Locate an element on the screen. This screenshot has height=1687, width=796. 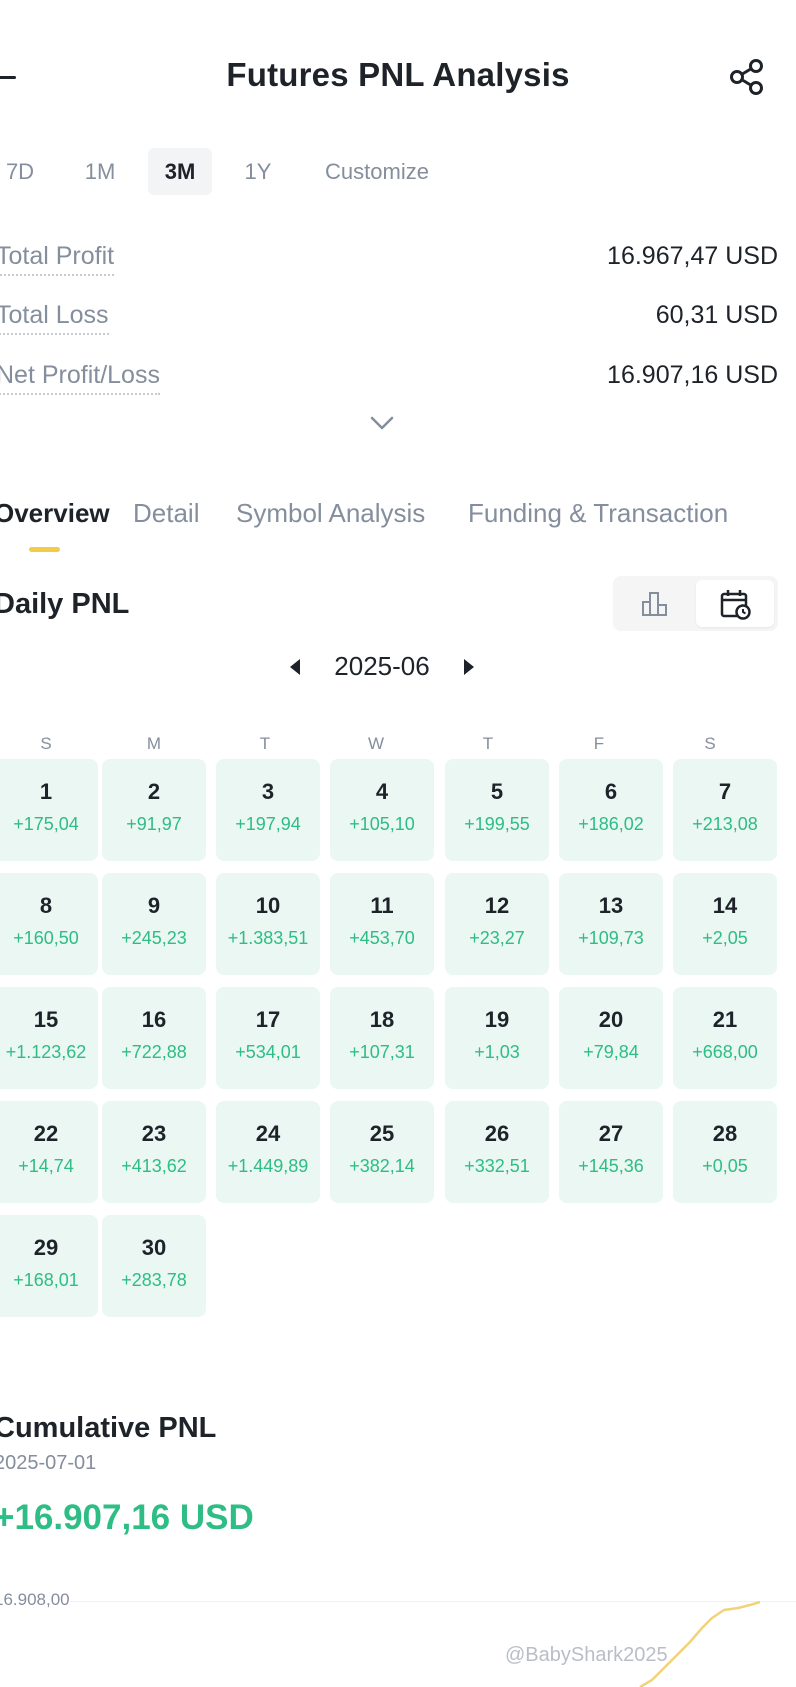
total-loss-value: 60,31 USD is located at coordinates (716, 315).